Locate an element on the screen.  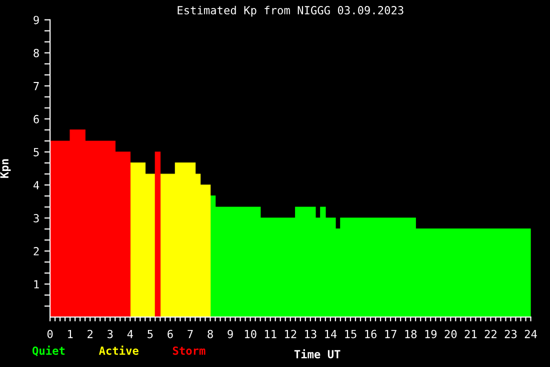
x-tick-label: 14 is located at coordinates (331, 334).